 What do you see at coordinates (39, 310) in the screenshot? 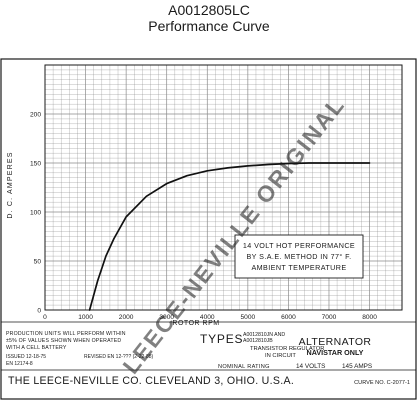
I see `y-tick-label: 0` at bounding box center [39, 310].